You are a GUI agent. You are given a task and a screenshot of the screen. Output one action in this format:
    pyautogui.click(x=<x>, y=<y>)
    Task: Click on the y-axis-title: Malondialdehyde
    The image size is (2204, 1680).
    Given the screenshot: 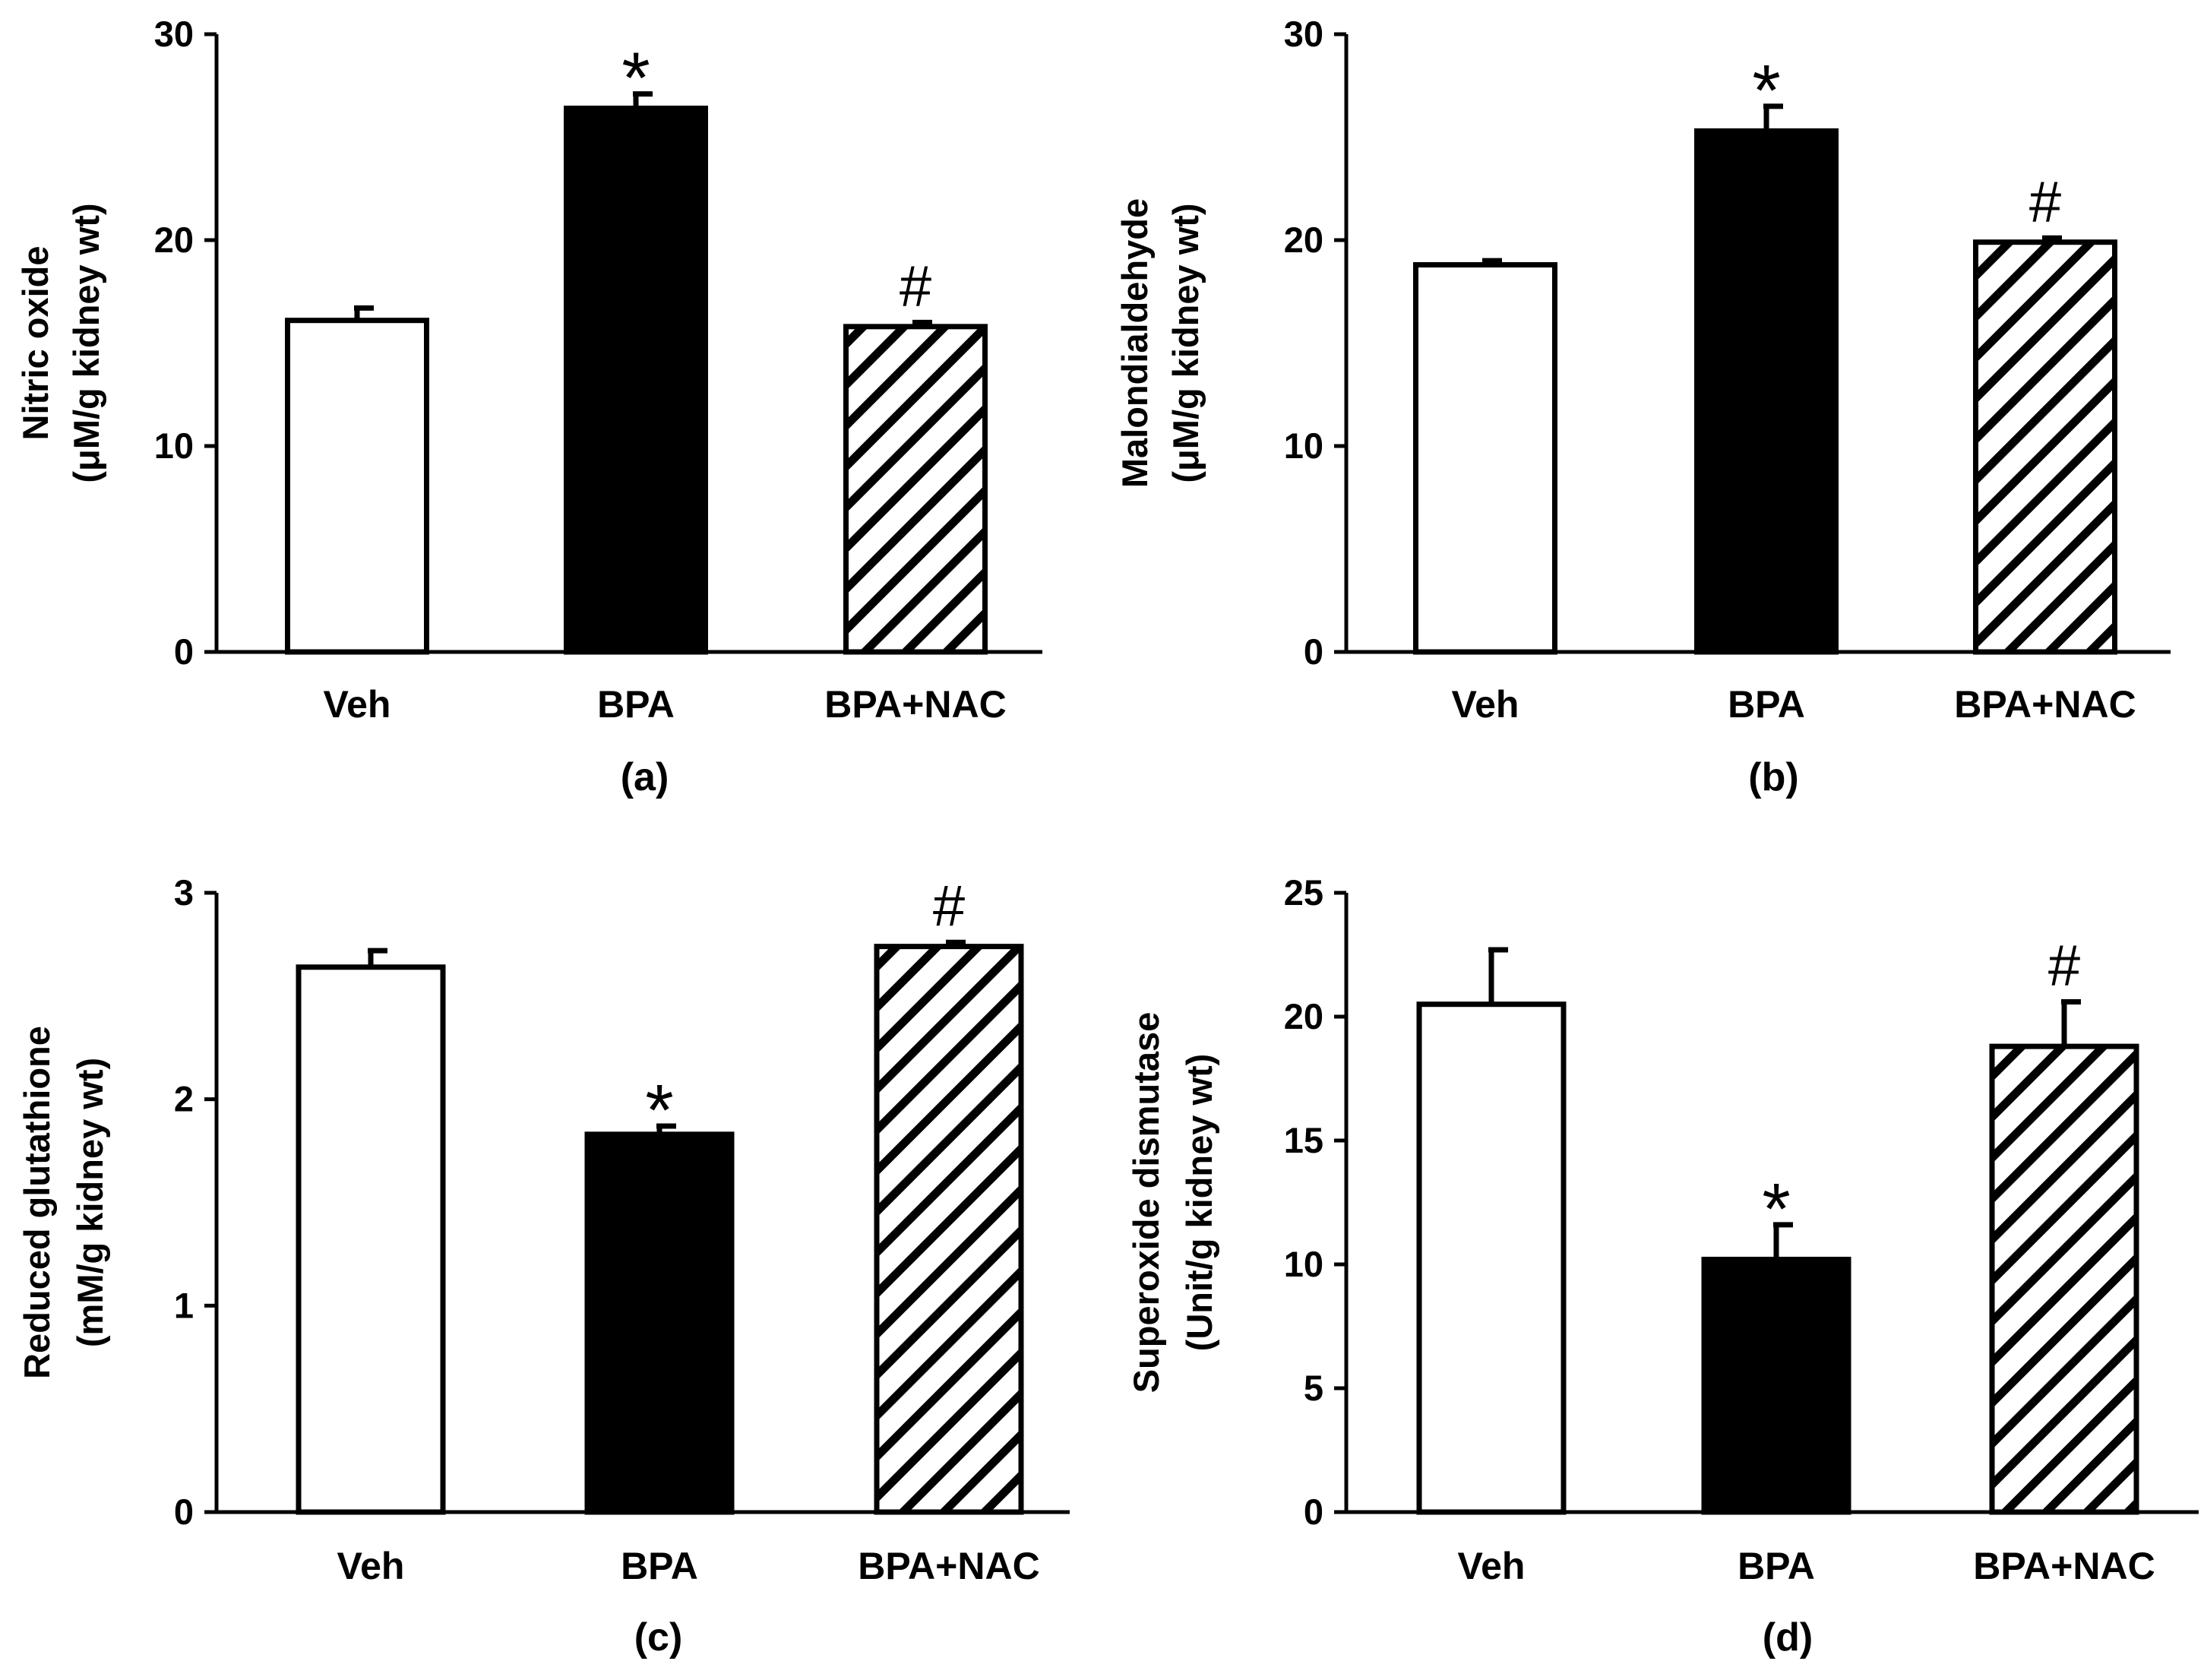 What is the action you would take?
    pyautogui.click(x=1135, y=343)
    